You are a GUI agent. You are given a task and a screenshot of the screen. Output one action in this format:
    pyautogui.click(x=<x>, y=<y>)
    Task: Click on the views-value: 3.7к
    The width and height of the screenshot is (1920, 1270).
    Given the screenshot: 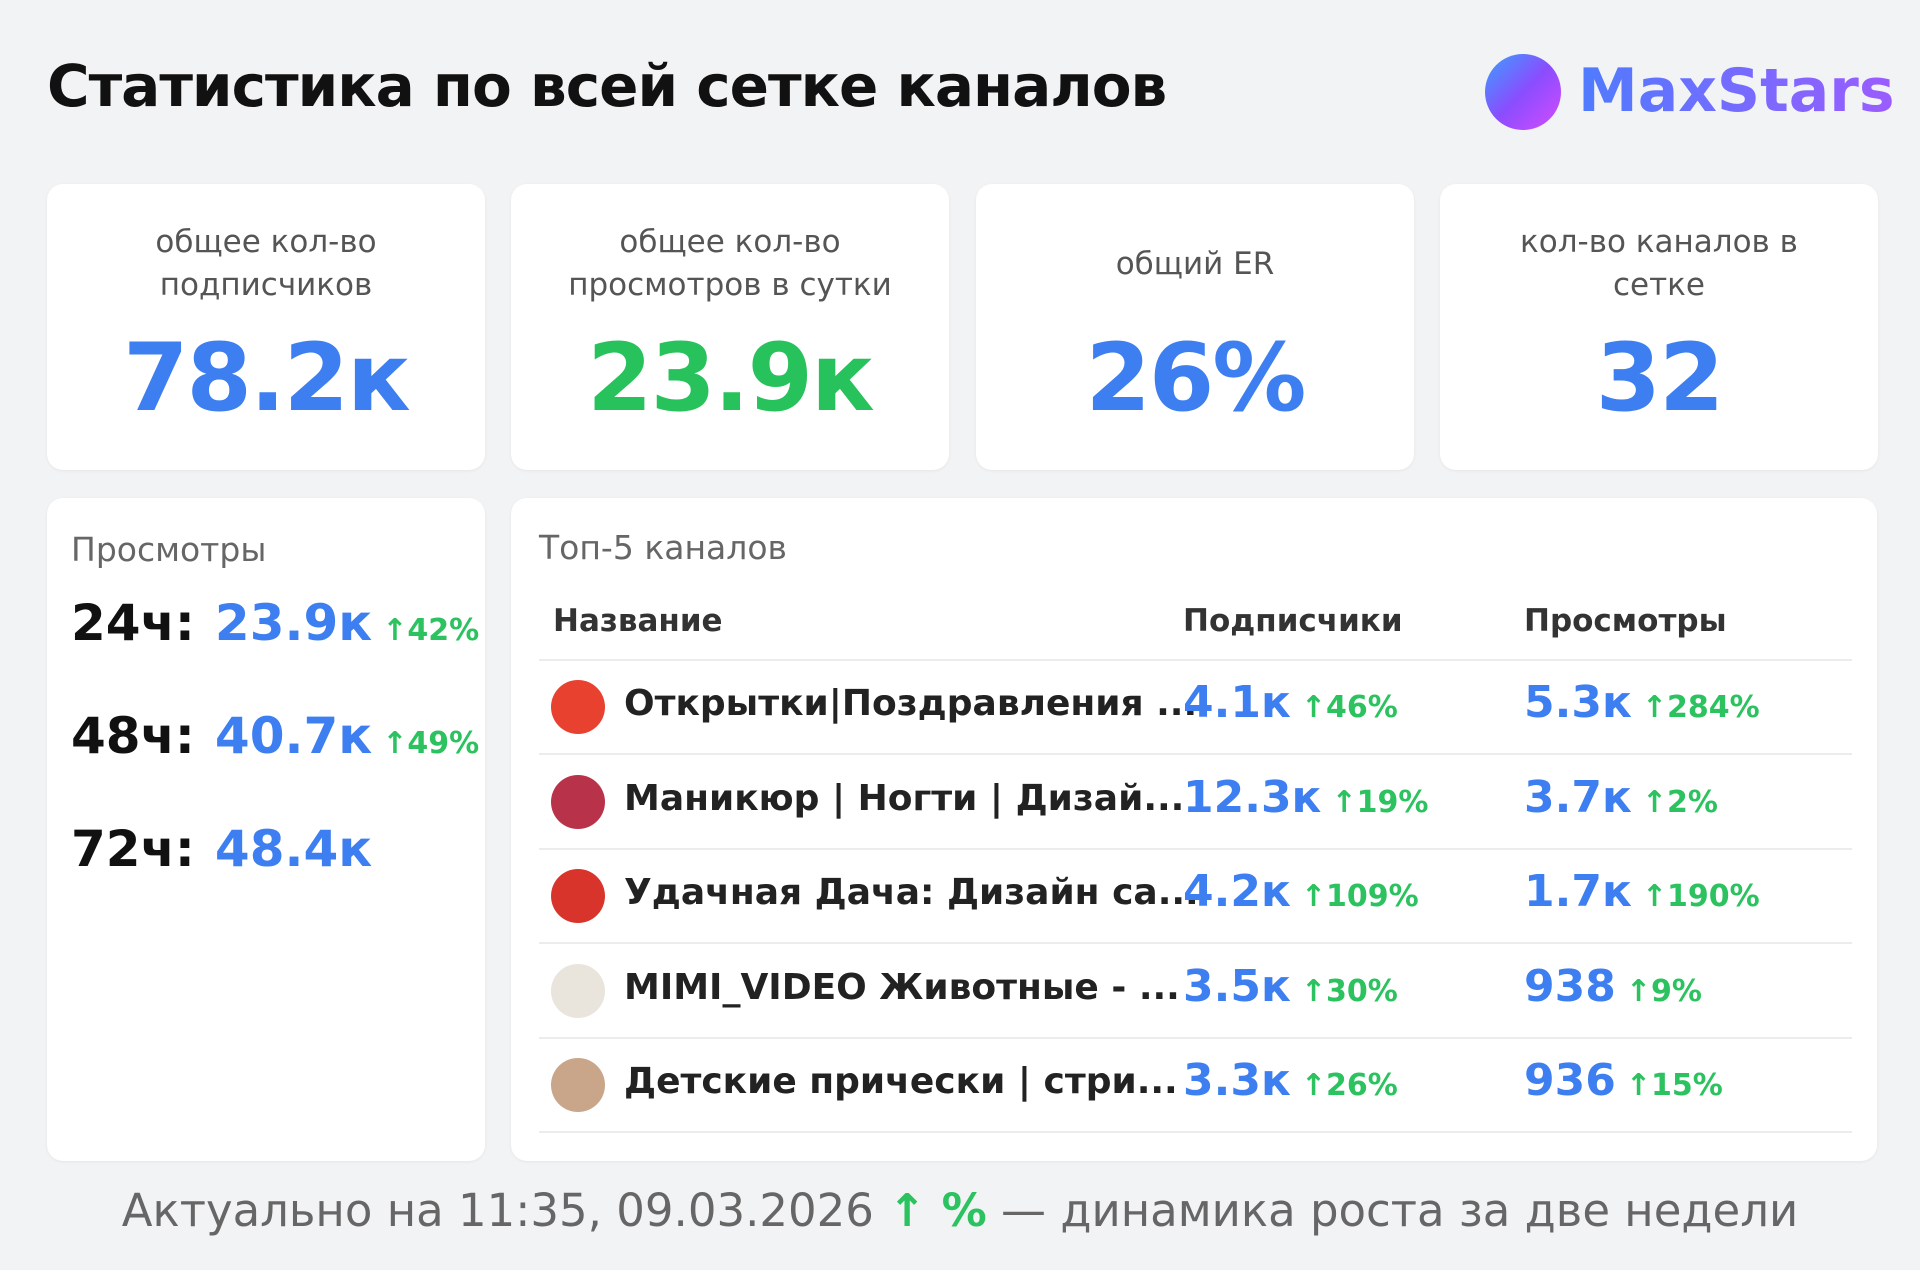 What is the action you would take?
    pyautogui.click(x=1578, y=797)
    